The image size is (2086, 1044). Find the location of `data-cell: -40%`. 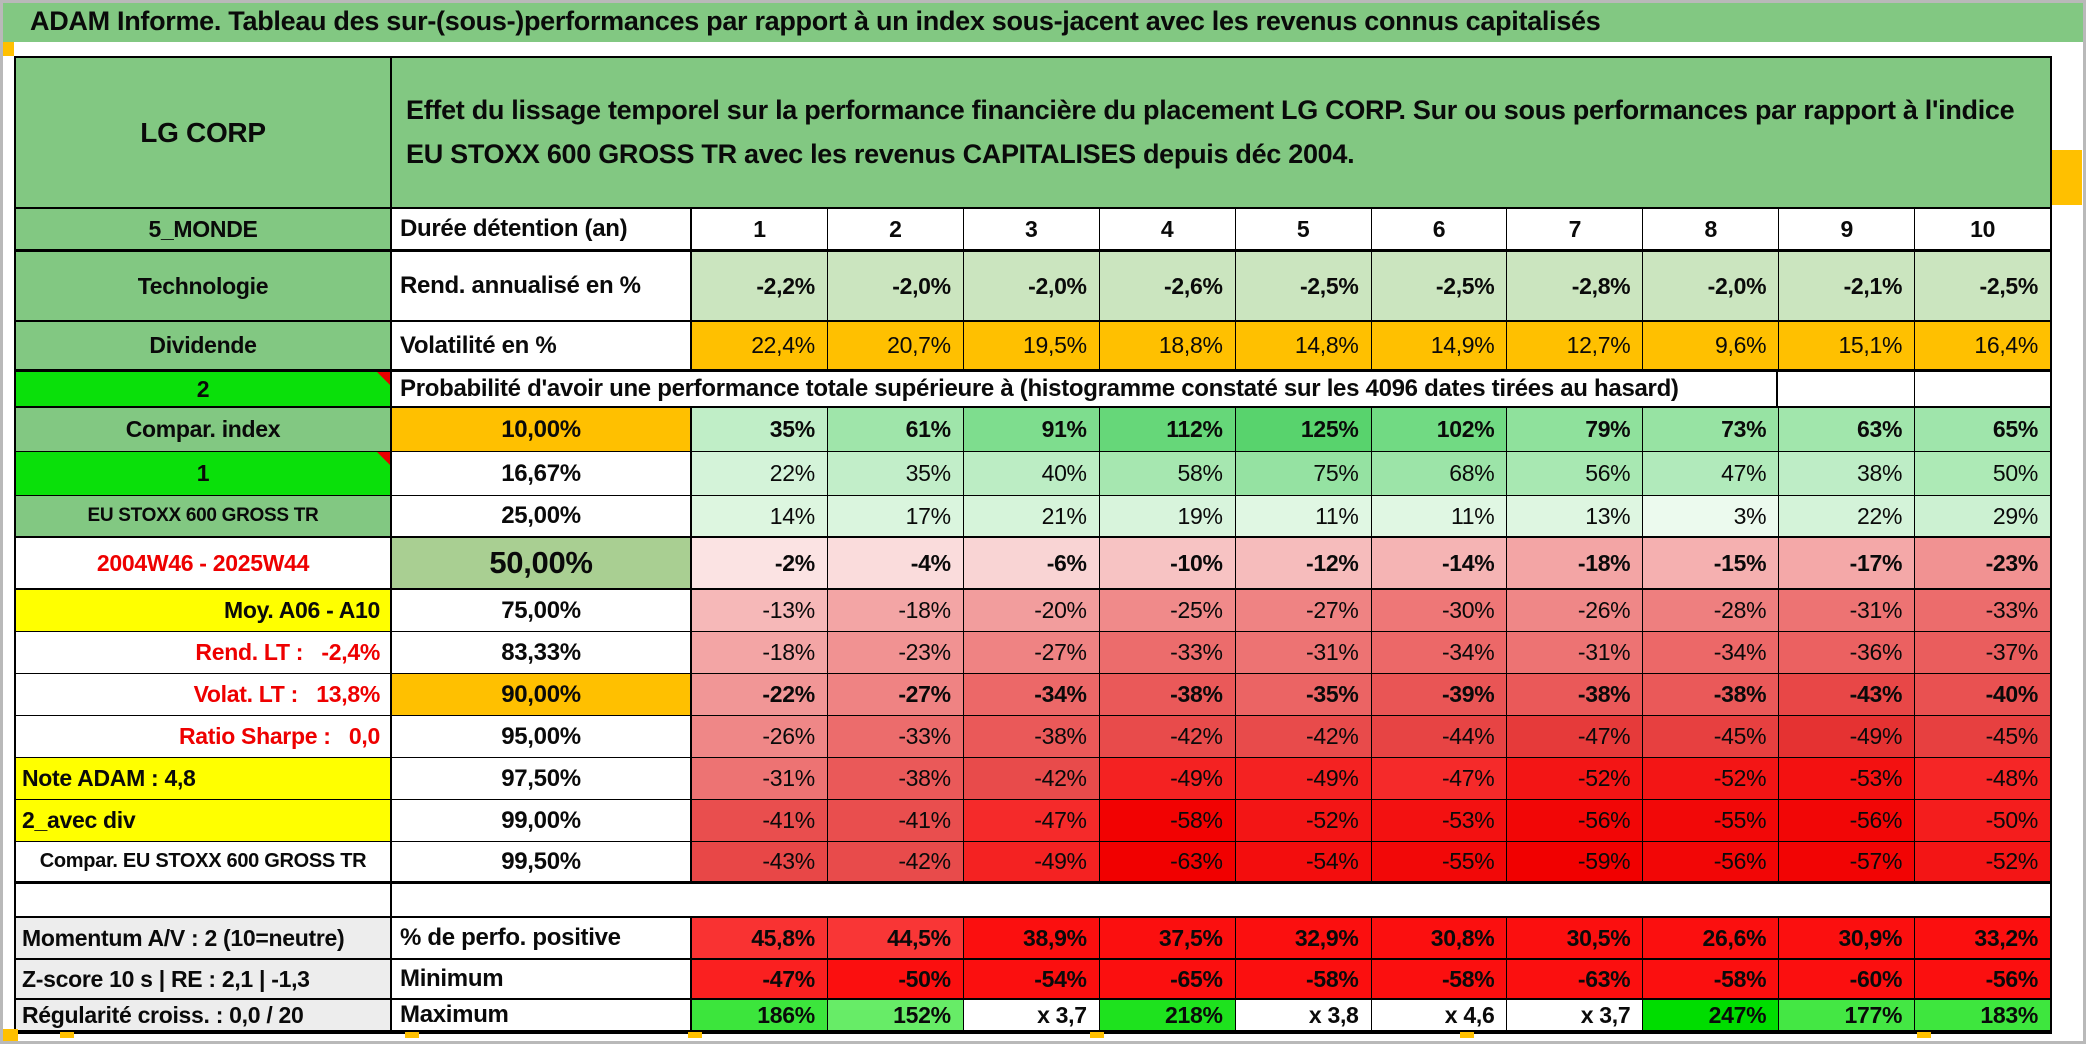

data-cell: -40% is located at coordinates (1983, 694).